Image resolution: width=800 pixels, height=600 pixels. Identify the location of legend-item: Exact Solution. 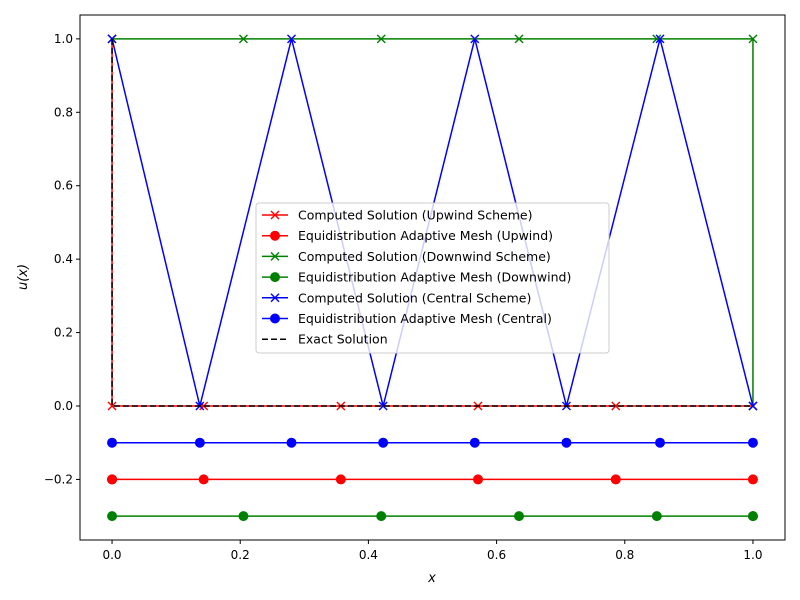
(325, 339).